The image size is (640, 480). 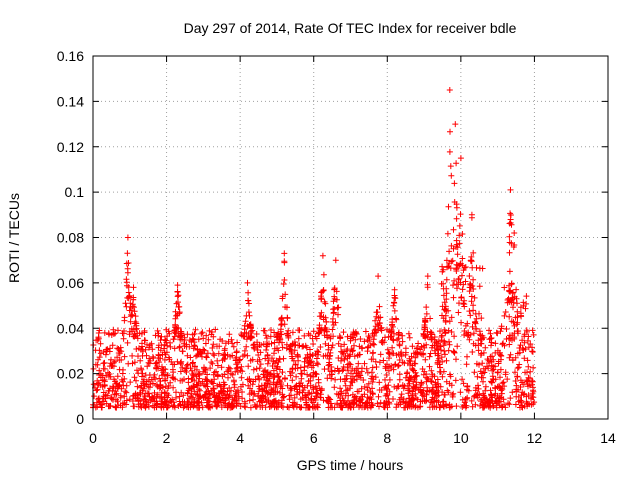 What do you see at coordinates (70, 101) in the screenshot?
I see `y-tick-label: 0.14` at bounding box center [70, 101].